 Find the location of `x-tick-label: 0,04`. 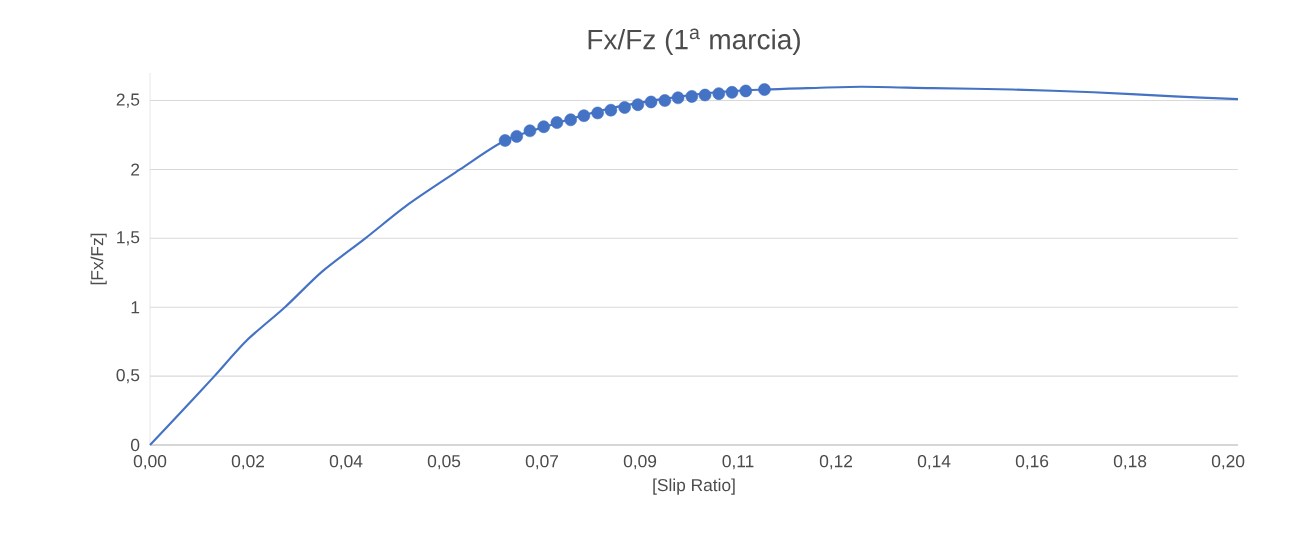

x-tick-label: 0,04 is located at coordinates (346, 462).